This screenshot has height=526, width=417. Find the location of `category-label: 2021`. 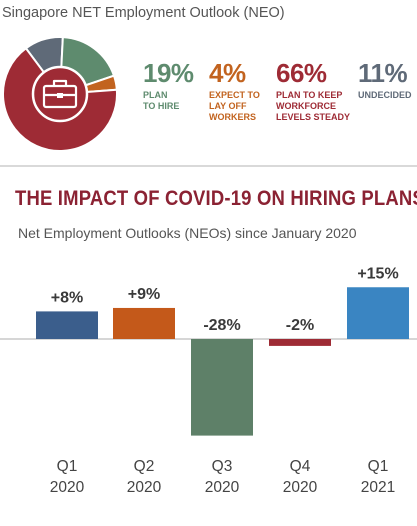

category-label: 2021 is located at coordinates (378, 487).